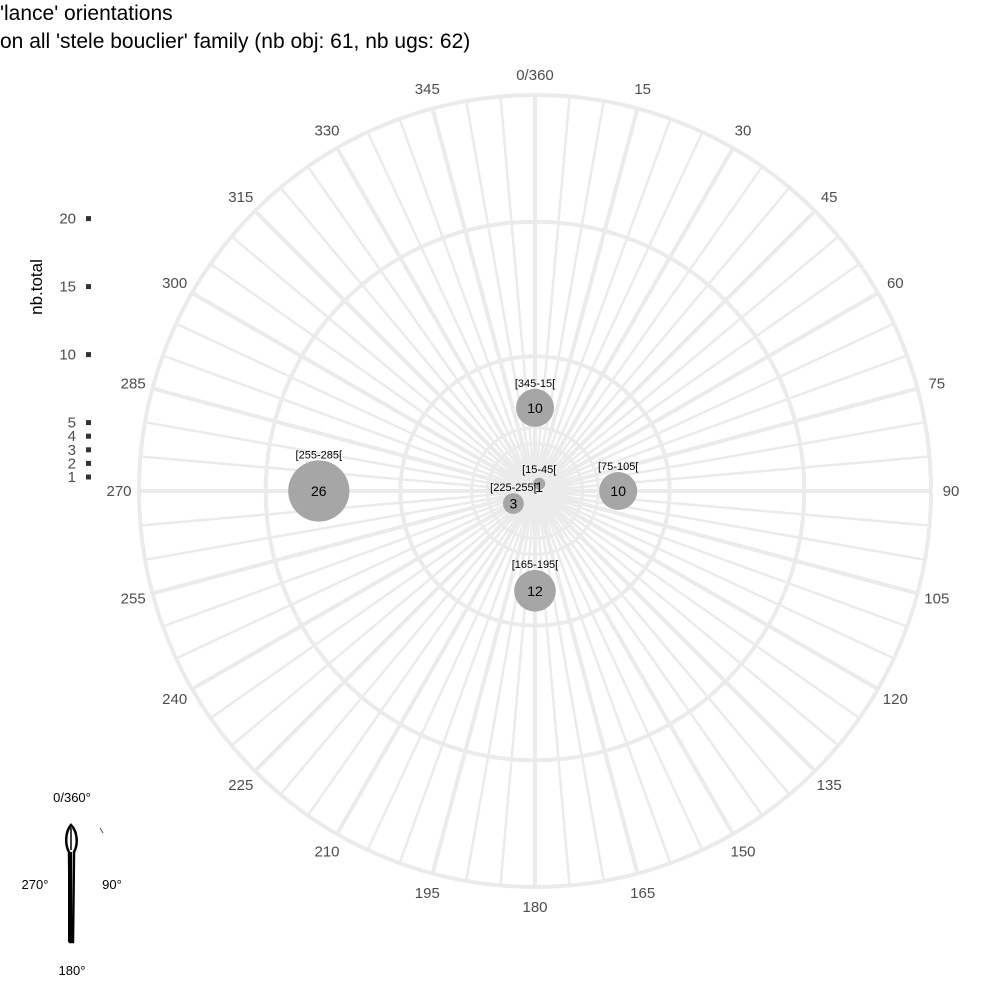 The height and width of the screenshot is (1000, 1000). Describe the element at coordinates (133, 383) in the screenshot. I see `angle-tick-label: 285` at that location.